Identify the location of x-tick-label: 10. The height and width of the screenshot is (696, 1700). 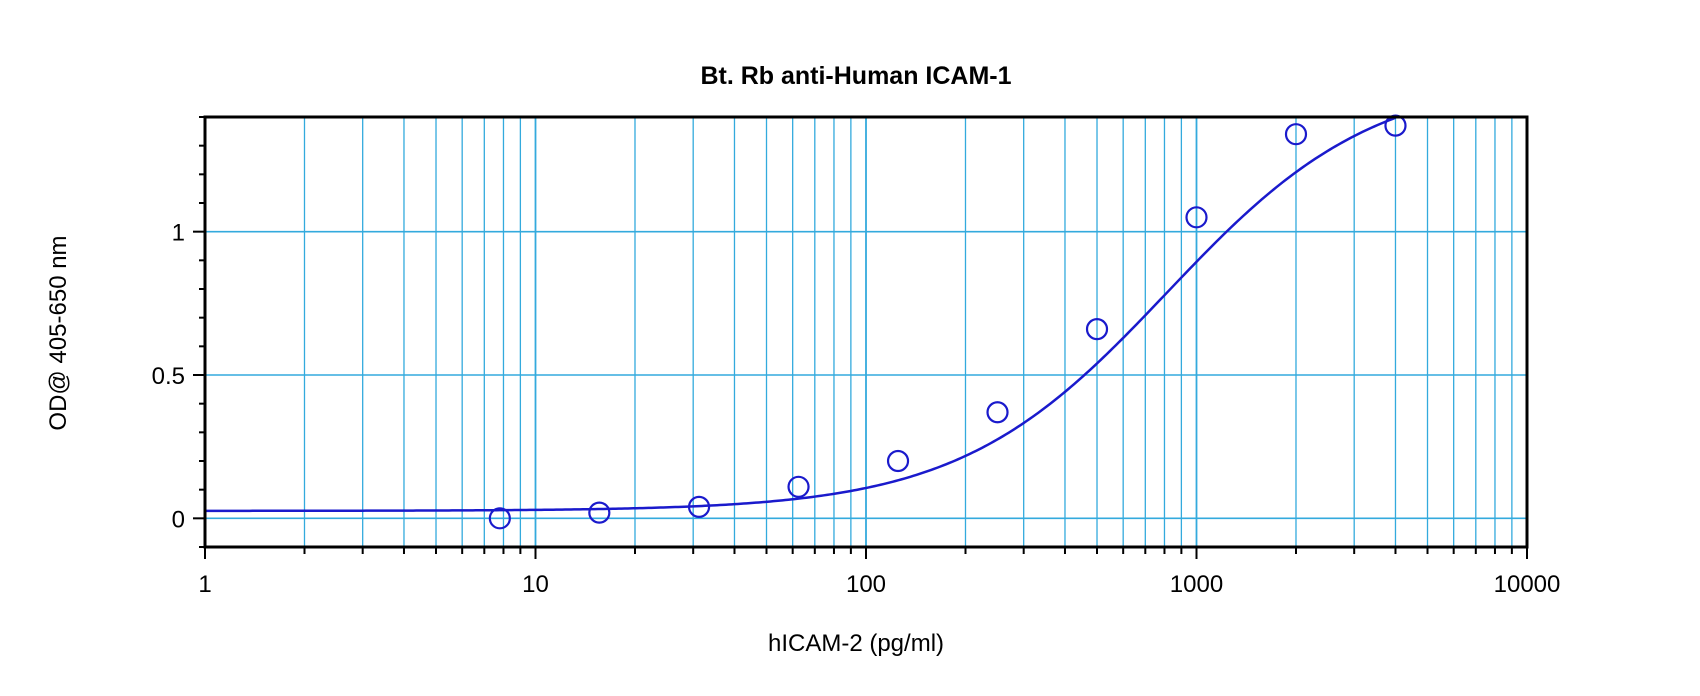
(535, 584).